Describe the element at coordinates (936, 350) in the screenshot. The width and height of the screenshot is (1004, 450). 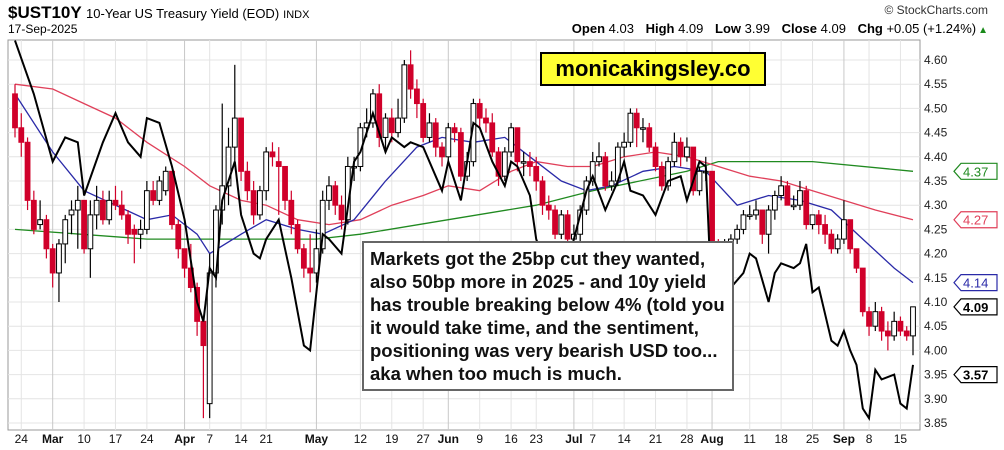
I see `y-tick-label: 4.00` at that location.